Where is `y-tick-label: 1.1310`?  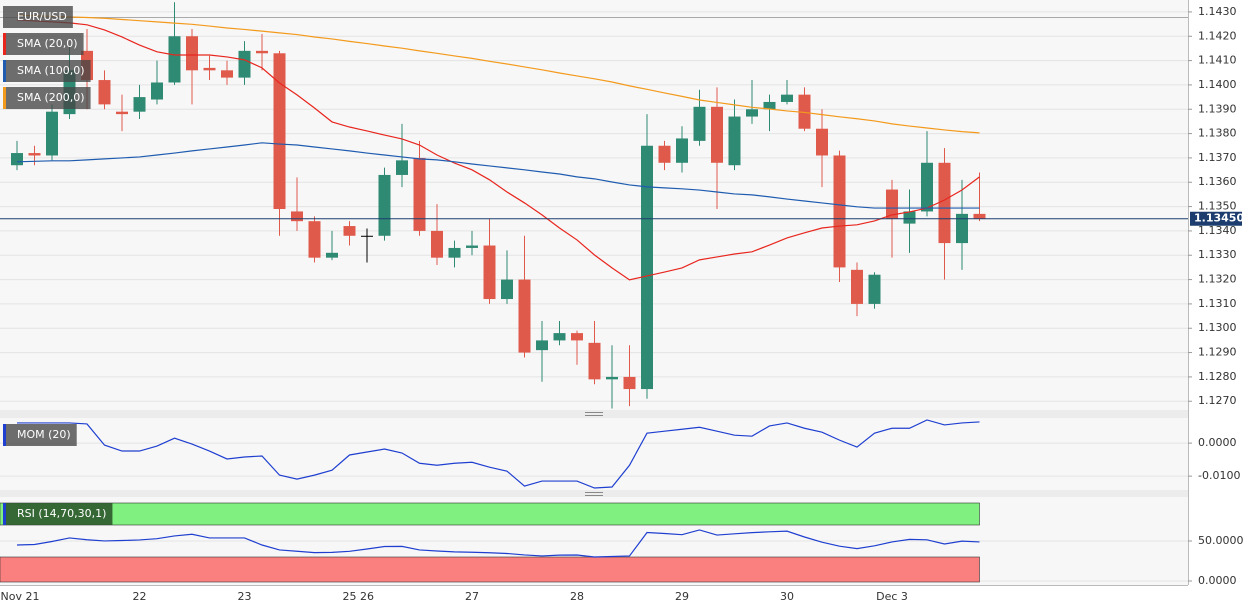
y-tick-label: 1.1310 is located at coordinates (1217, 303).